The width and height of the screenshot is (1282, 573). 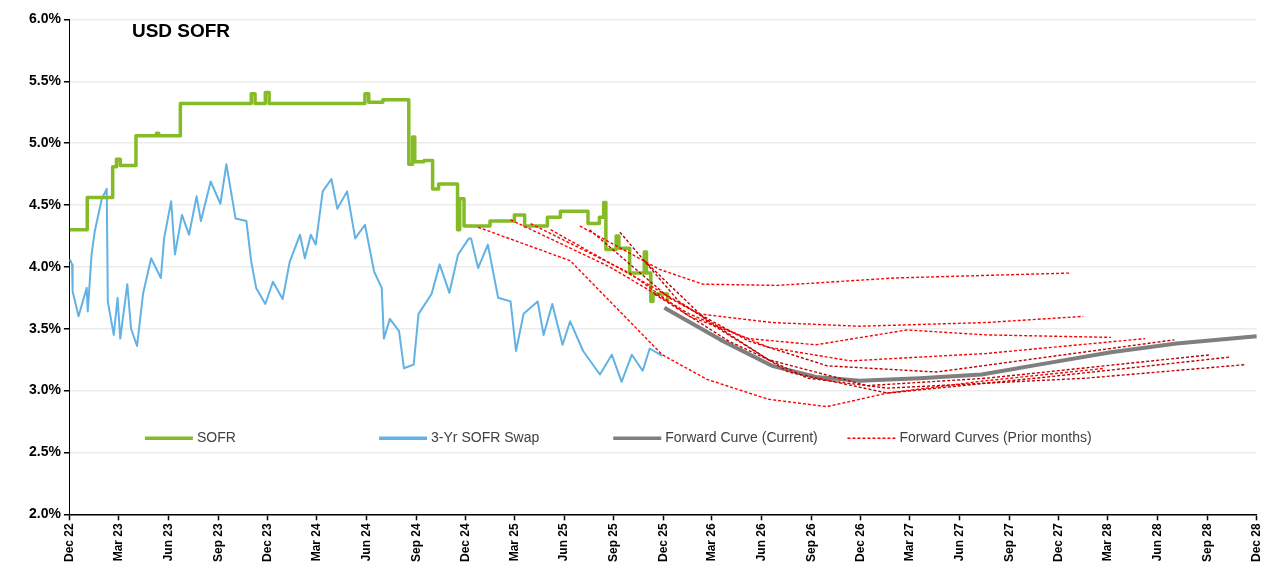 I want to click on x-tick-label: Sep 28, so click(x=1206, y=542).